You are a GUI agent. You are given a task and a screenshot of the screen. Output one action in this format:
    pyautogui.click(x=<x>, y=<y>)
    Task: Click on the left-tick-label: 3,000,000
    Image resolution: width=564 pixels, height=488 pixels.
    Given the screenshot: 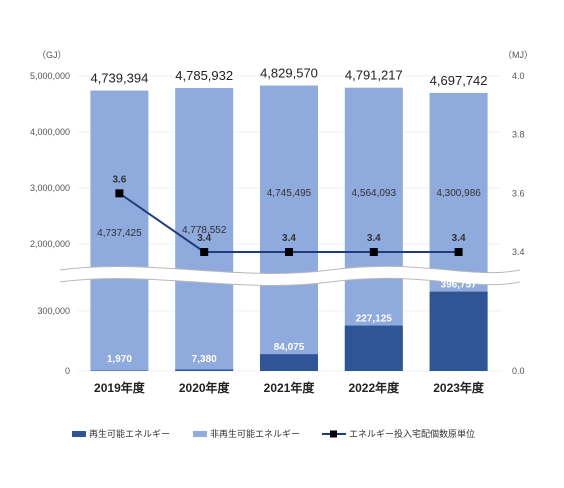 What is the action you would take?
    pyautogui.click(x=50, y=188)
    